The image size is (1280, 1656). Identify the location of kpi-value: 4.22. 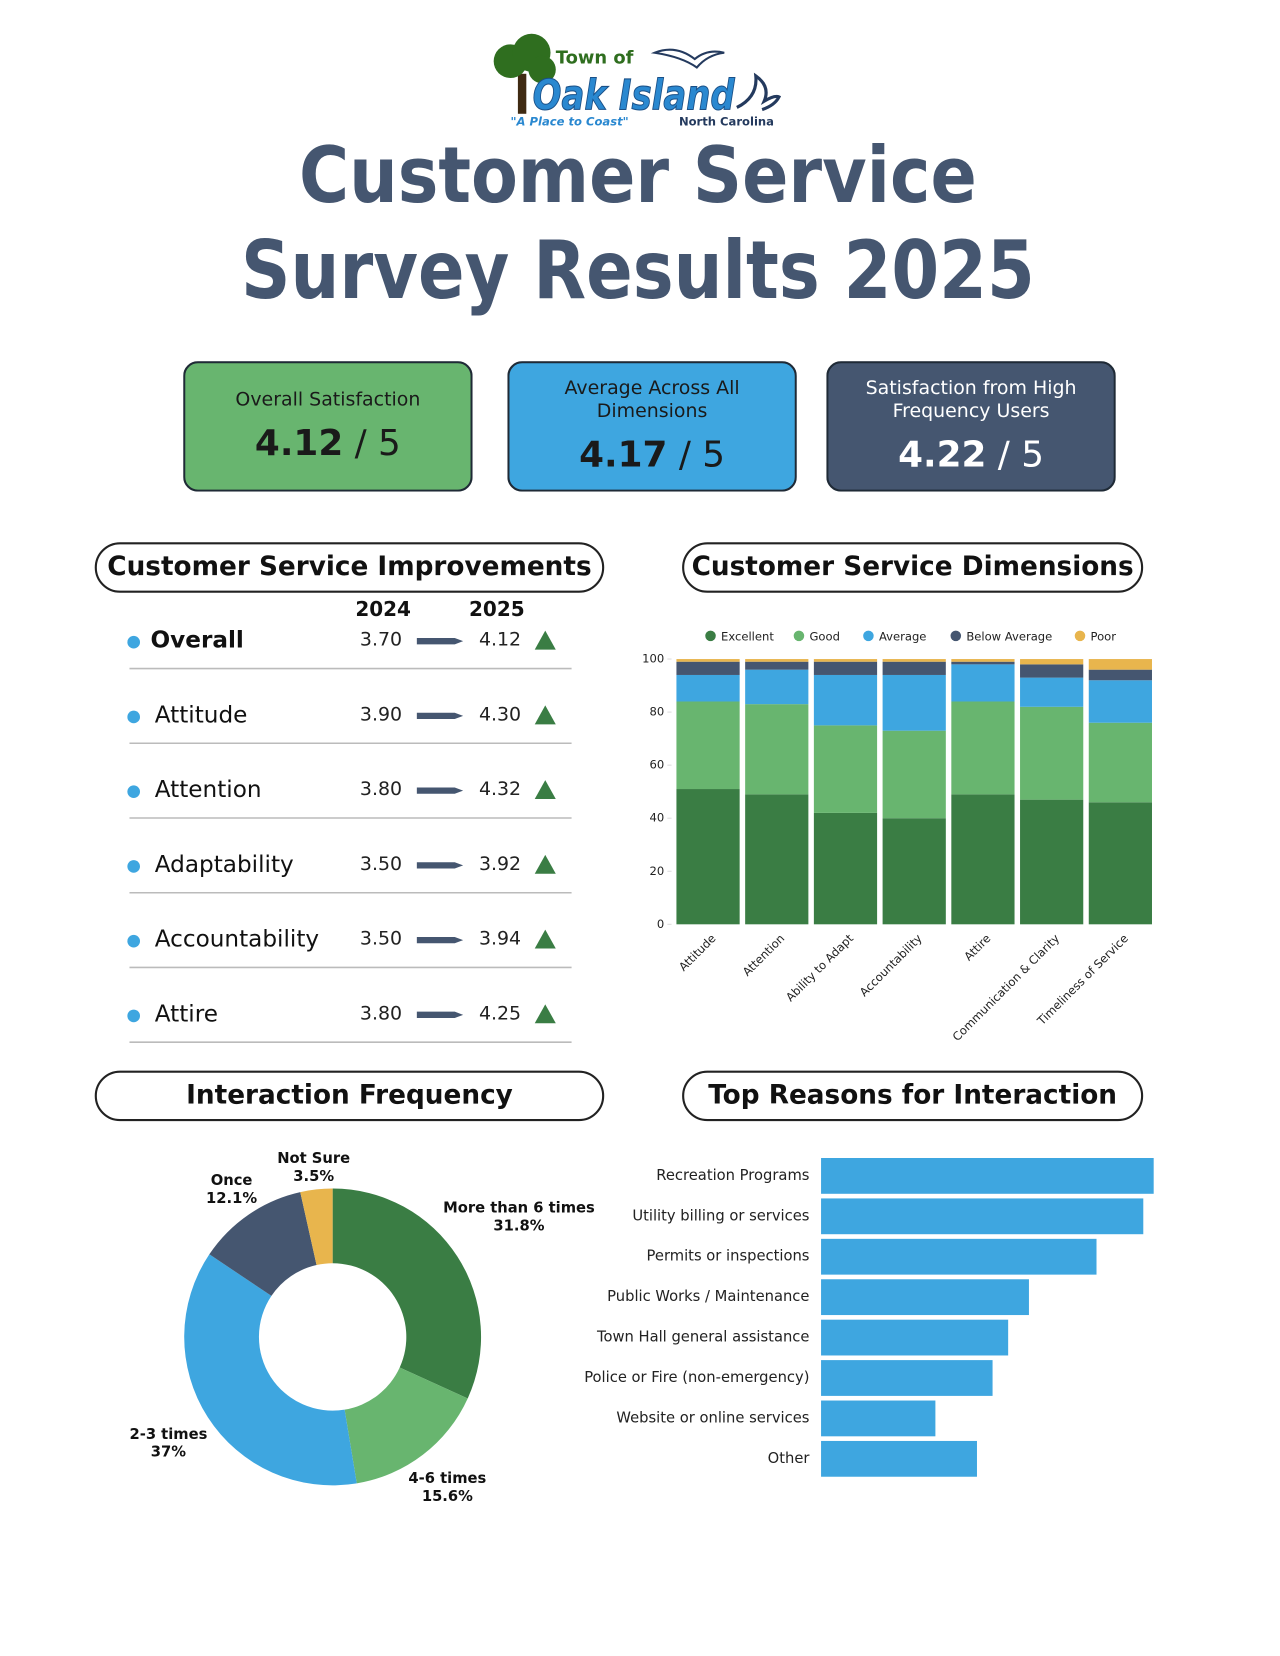
(942, 454).